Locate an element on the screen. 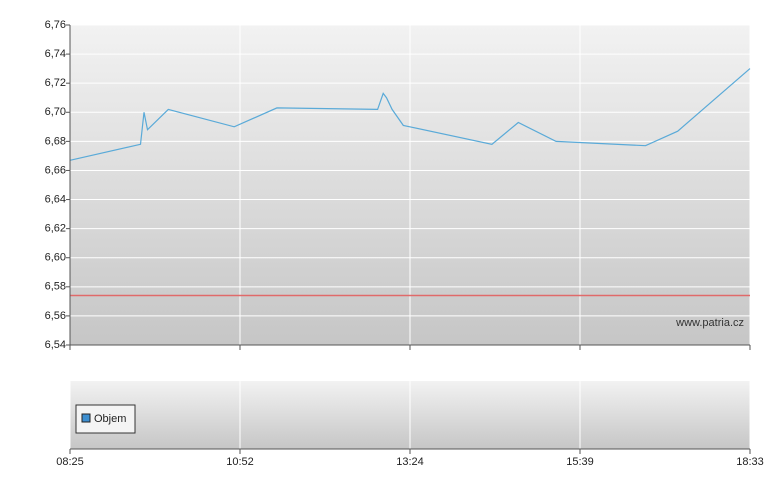 The image size is (780, 490). y-tick-label: 6,56 is located at coordinates (55, 316).